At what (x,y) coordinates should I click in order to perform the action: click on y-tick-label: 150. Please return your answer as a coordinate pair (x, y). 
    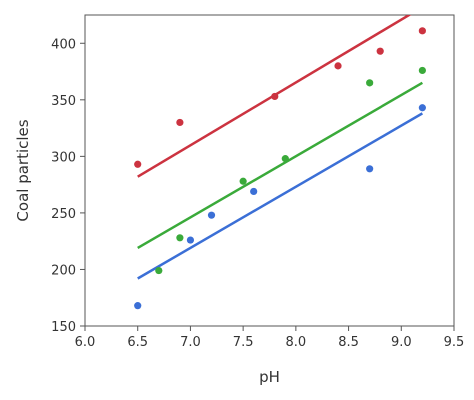
    Looking at the image, I should click on (63, 327).